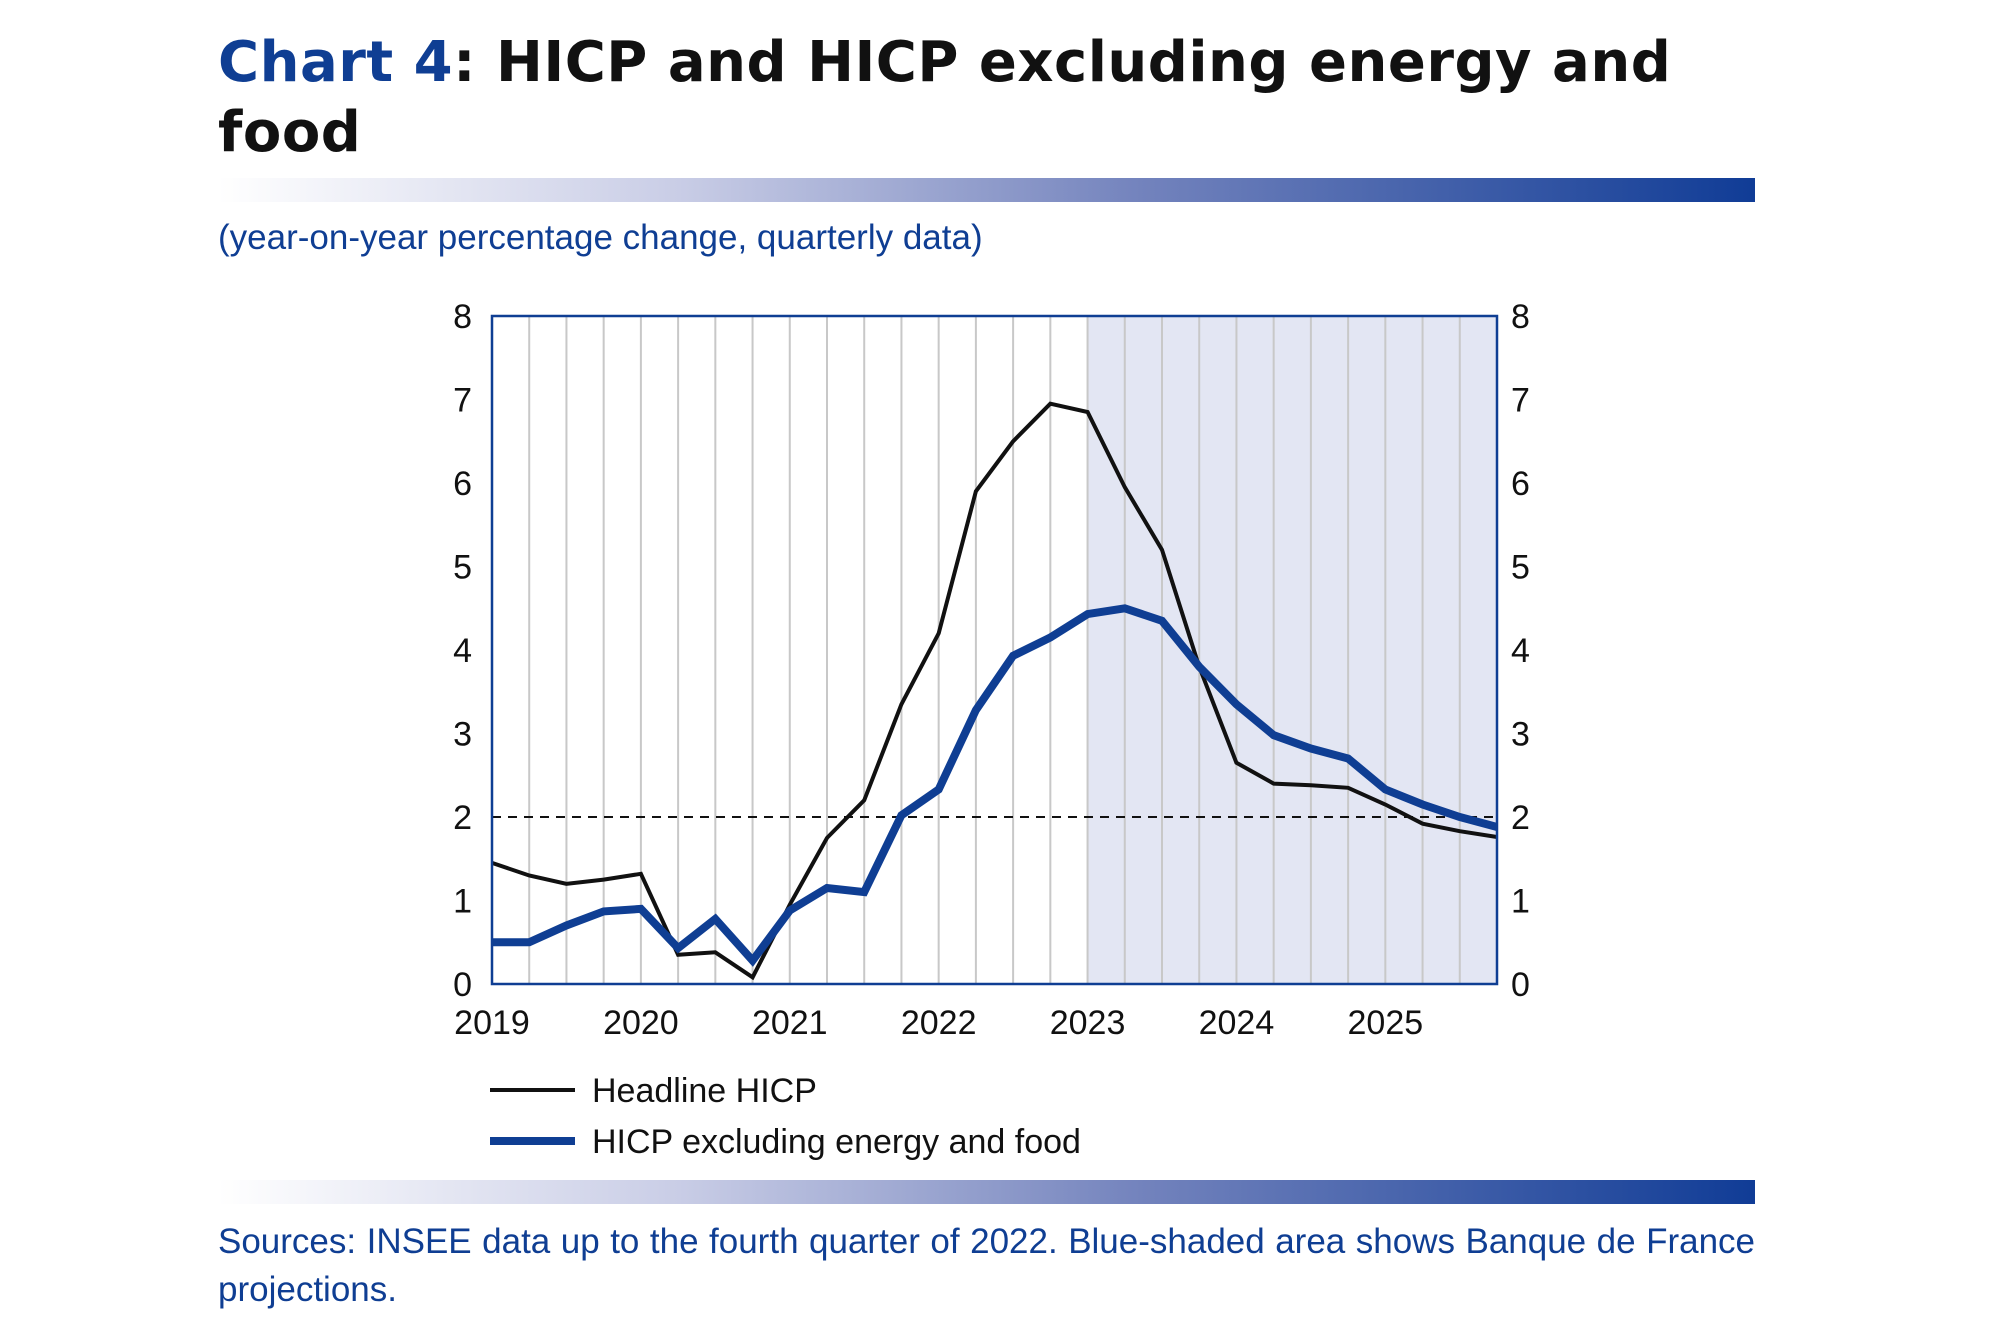  Describe the element at coordinates (1520, 651) in the screenshot. I see `y-tick-label-right: 4` at that location.